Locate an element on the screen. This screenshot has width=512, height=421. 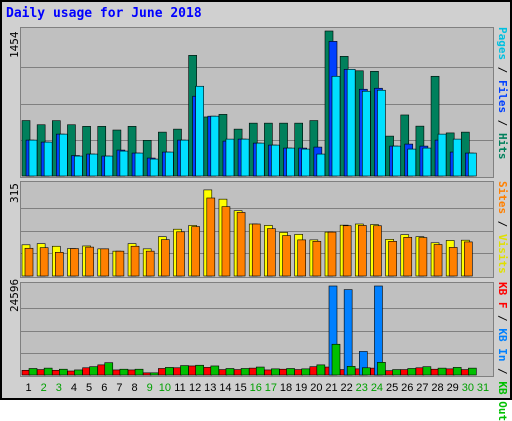
day-label-11: 11 is located at coordinates (180, 388).